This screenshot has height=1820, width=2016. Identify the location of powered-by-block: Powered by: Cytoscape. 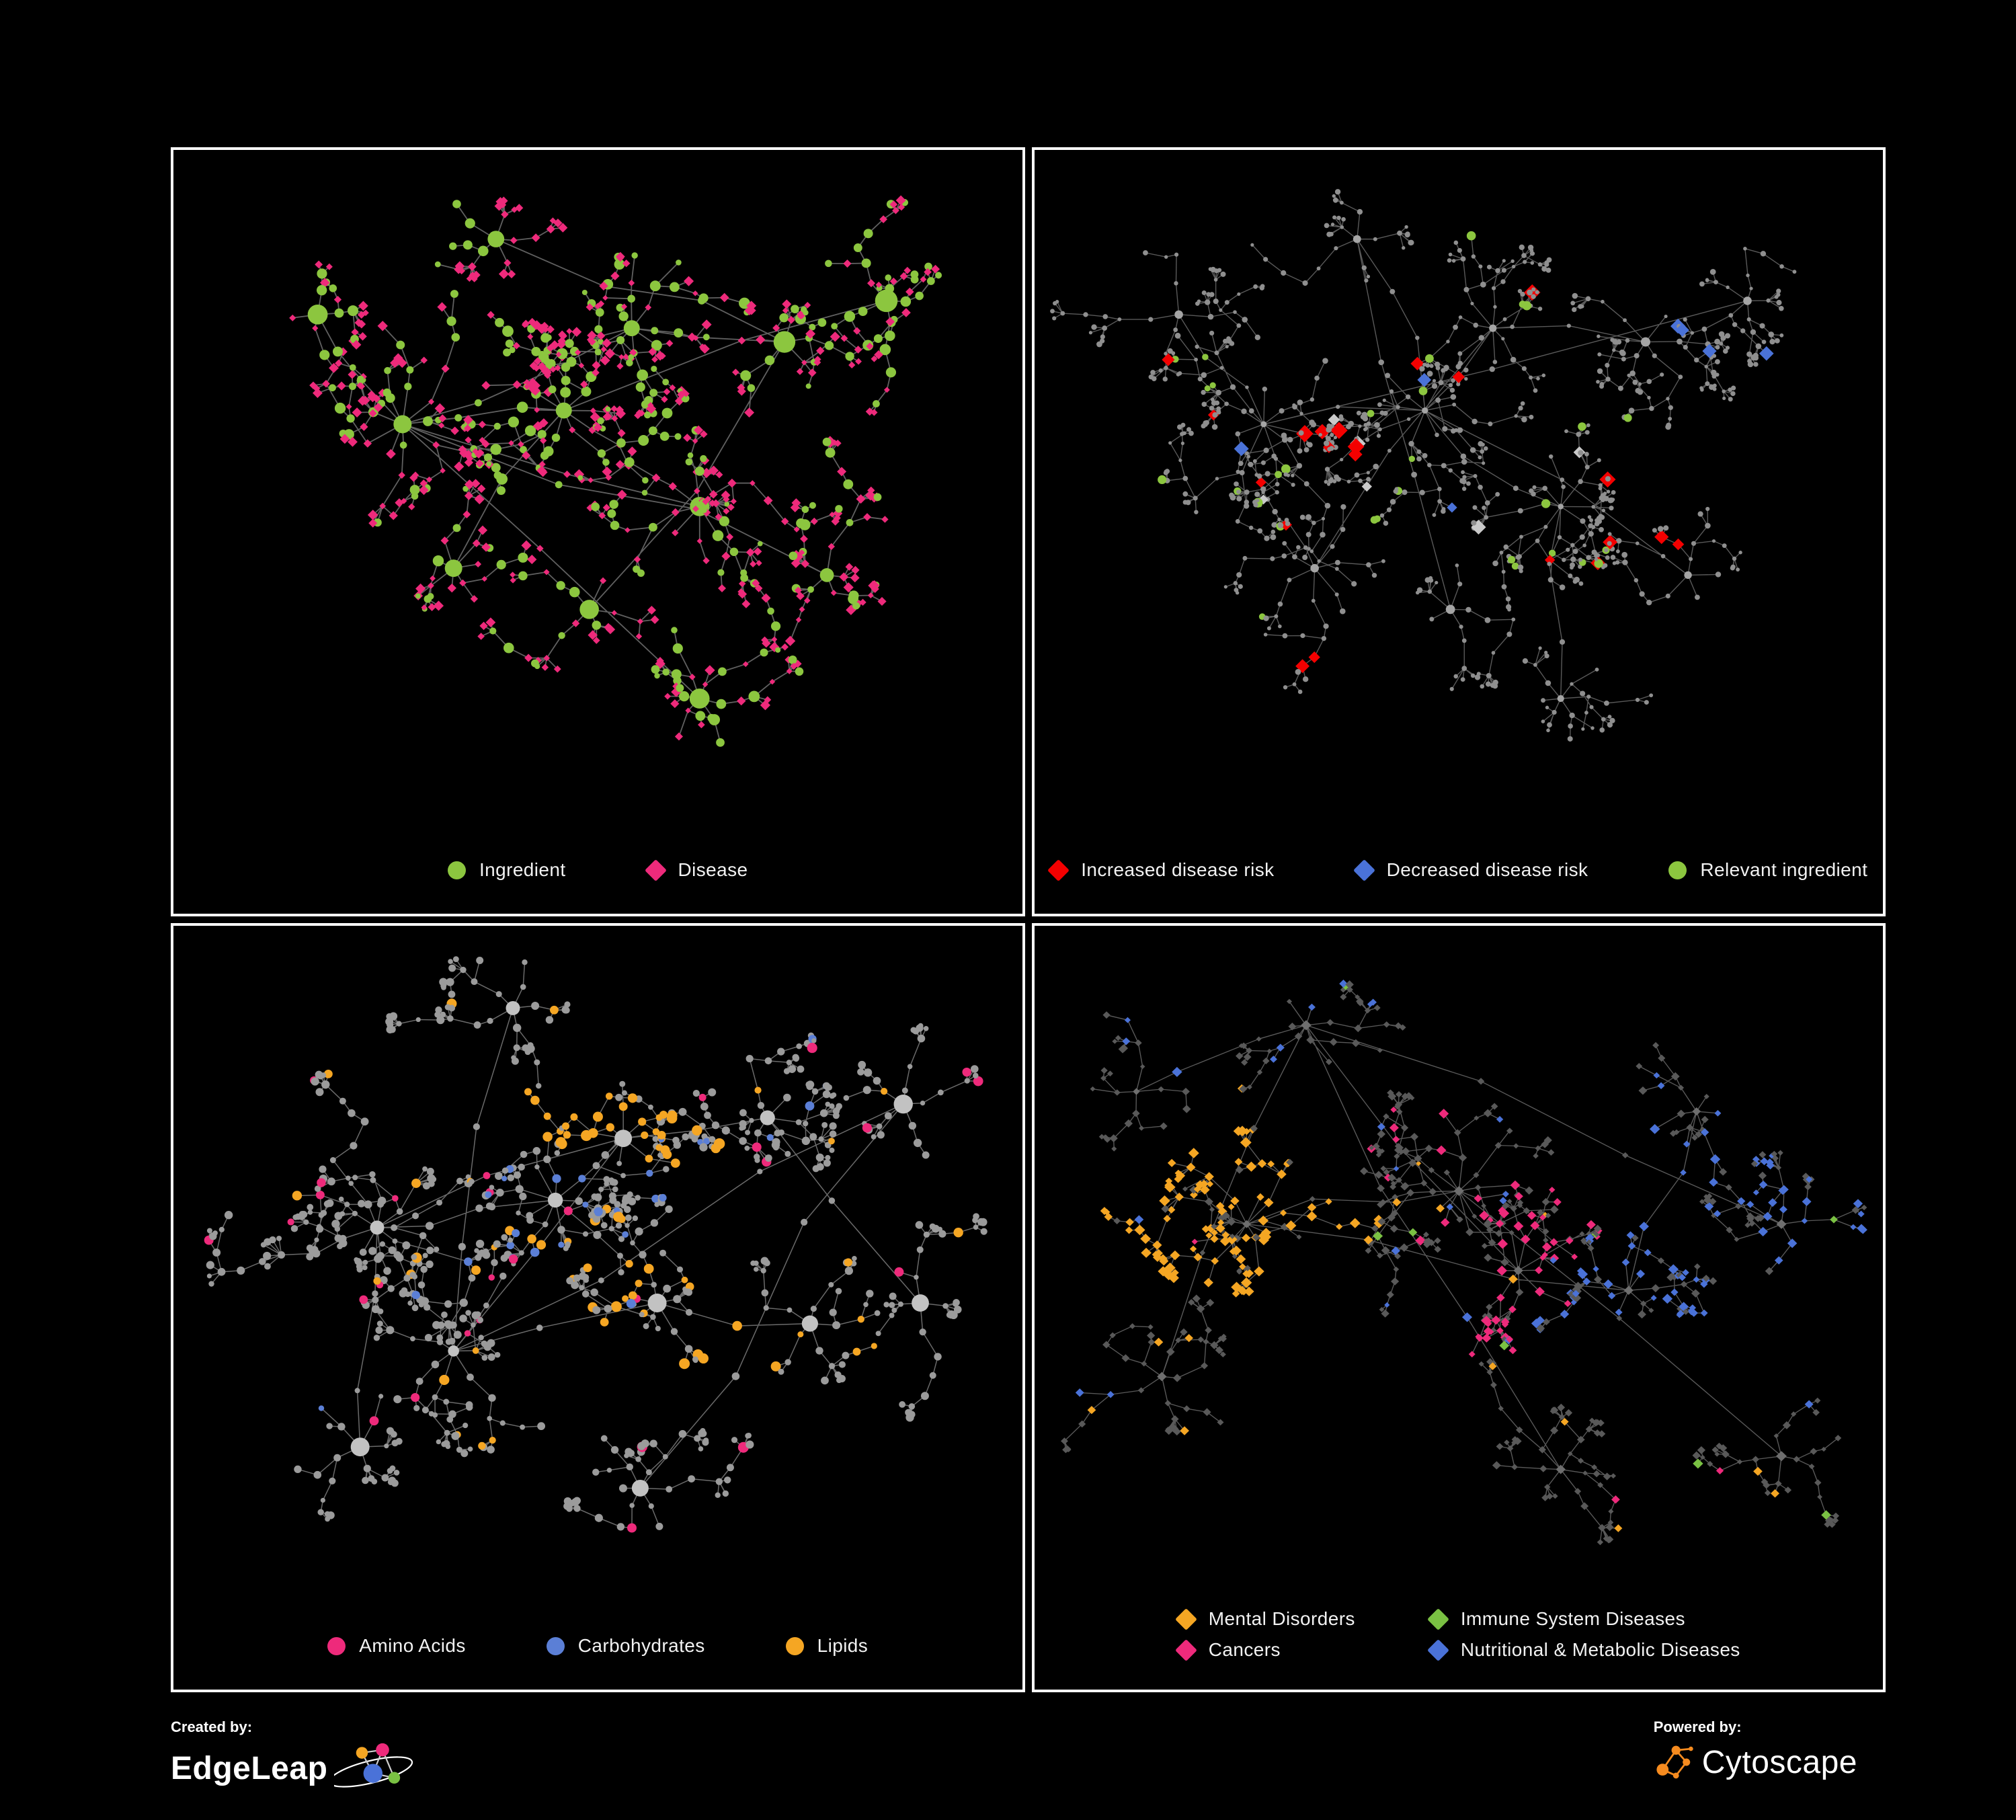
(1755, 1750).